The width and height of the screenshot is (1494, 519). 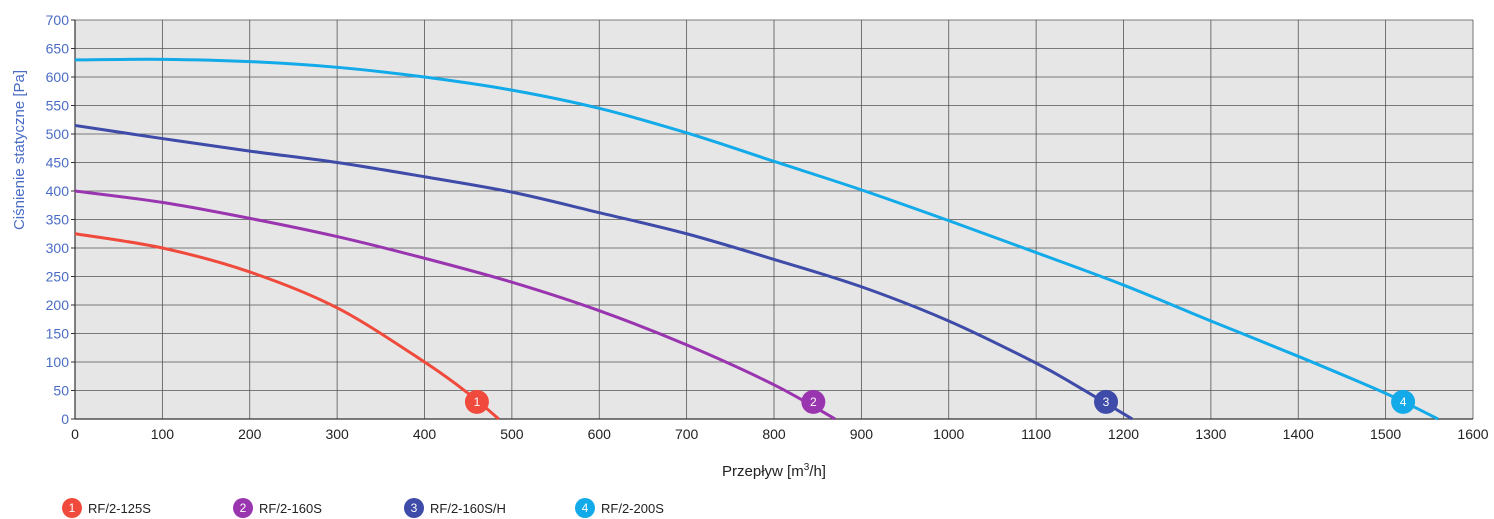 I want to click on y-tick-label: 100, so click(x=58, y=362).